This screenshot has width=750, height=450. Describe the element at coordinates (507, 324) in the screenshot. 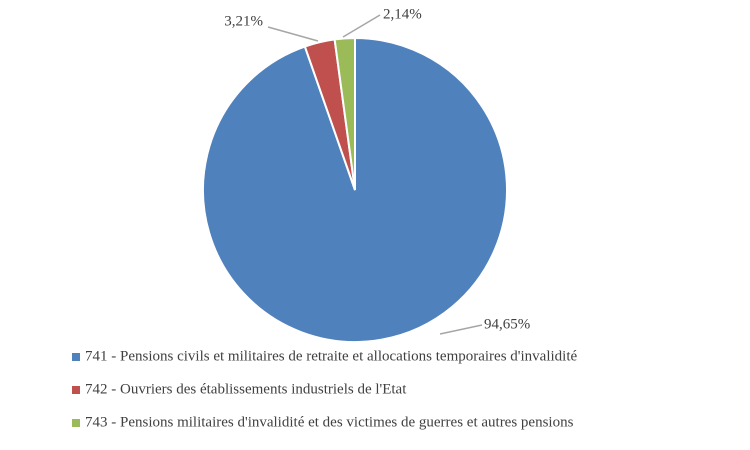

I see `data-label: 94,65%` at that location.